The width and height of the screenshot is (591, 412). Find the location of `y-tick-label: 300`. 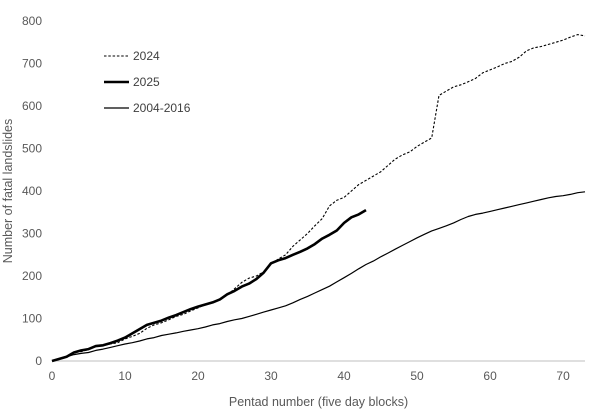

y-tick-label: 300 is located at coordinates (32, 234).